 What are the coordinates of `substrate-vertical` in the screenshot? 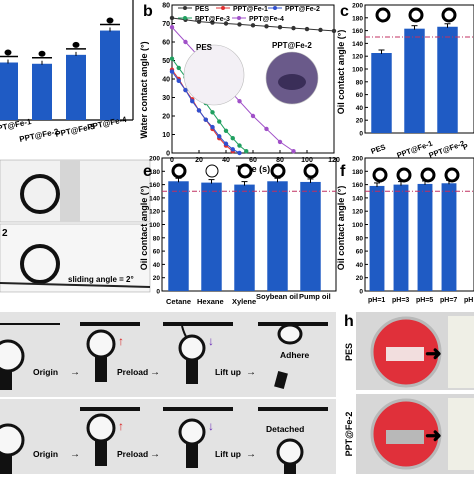 It's located at (70, 191).